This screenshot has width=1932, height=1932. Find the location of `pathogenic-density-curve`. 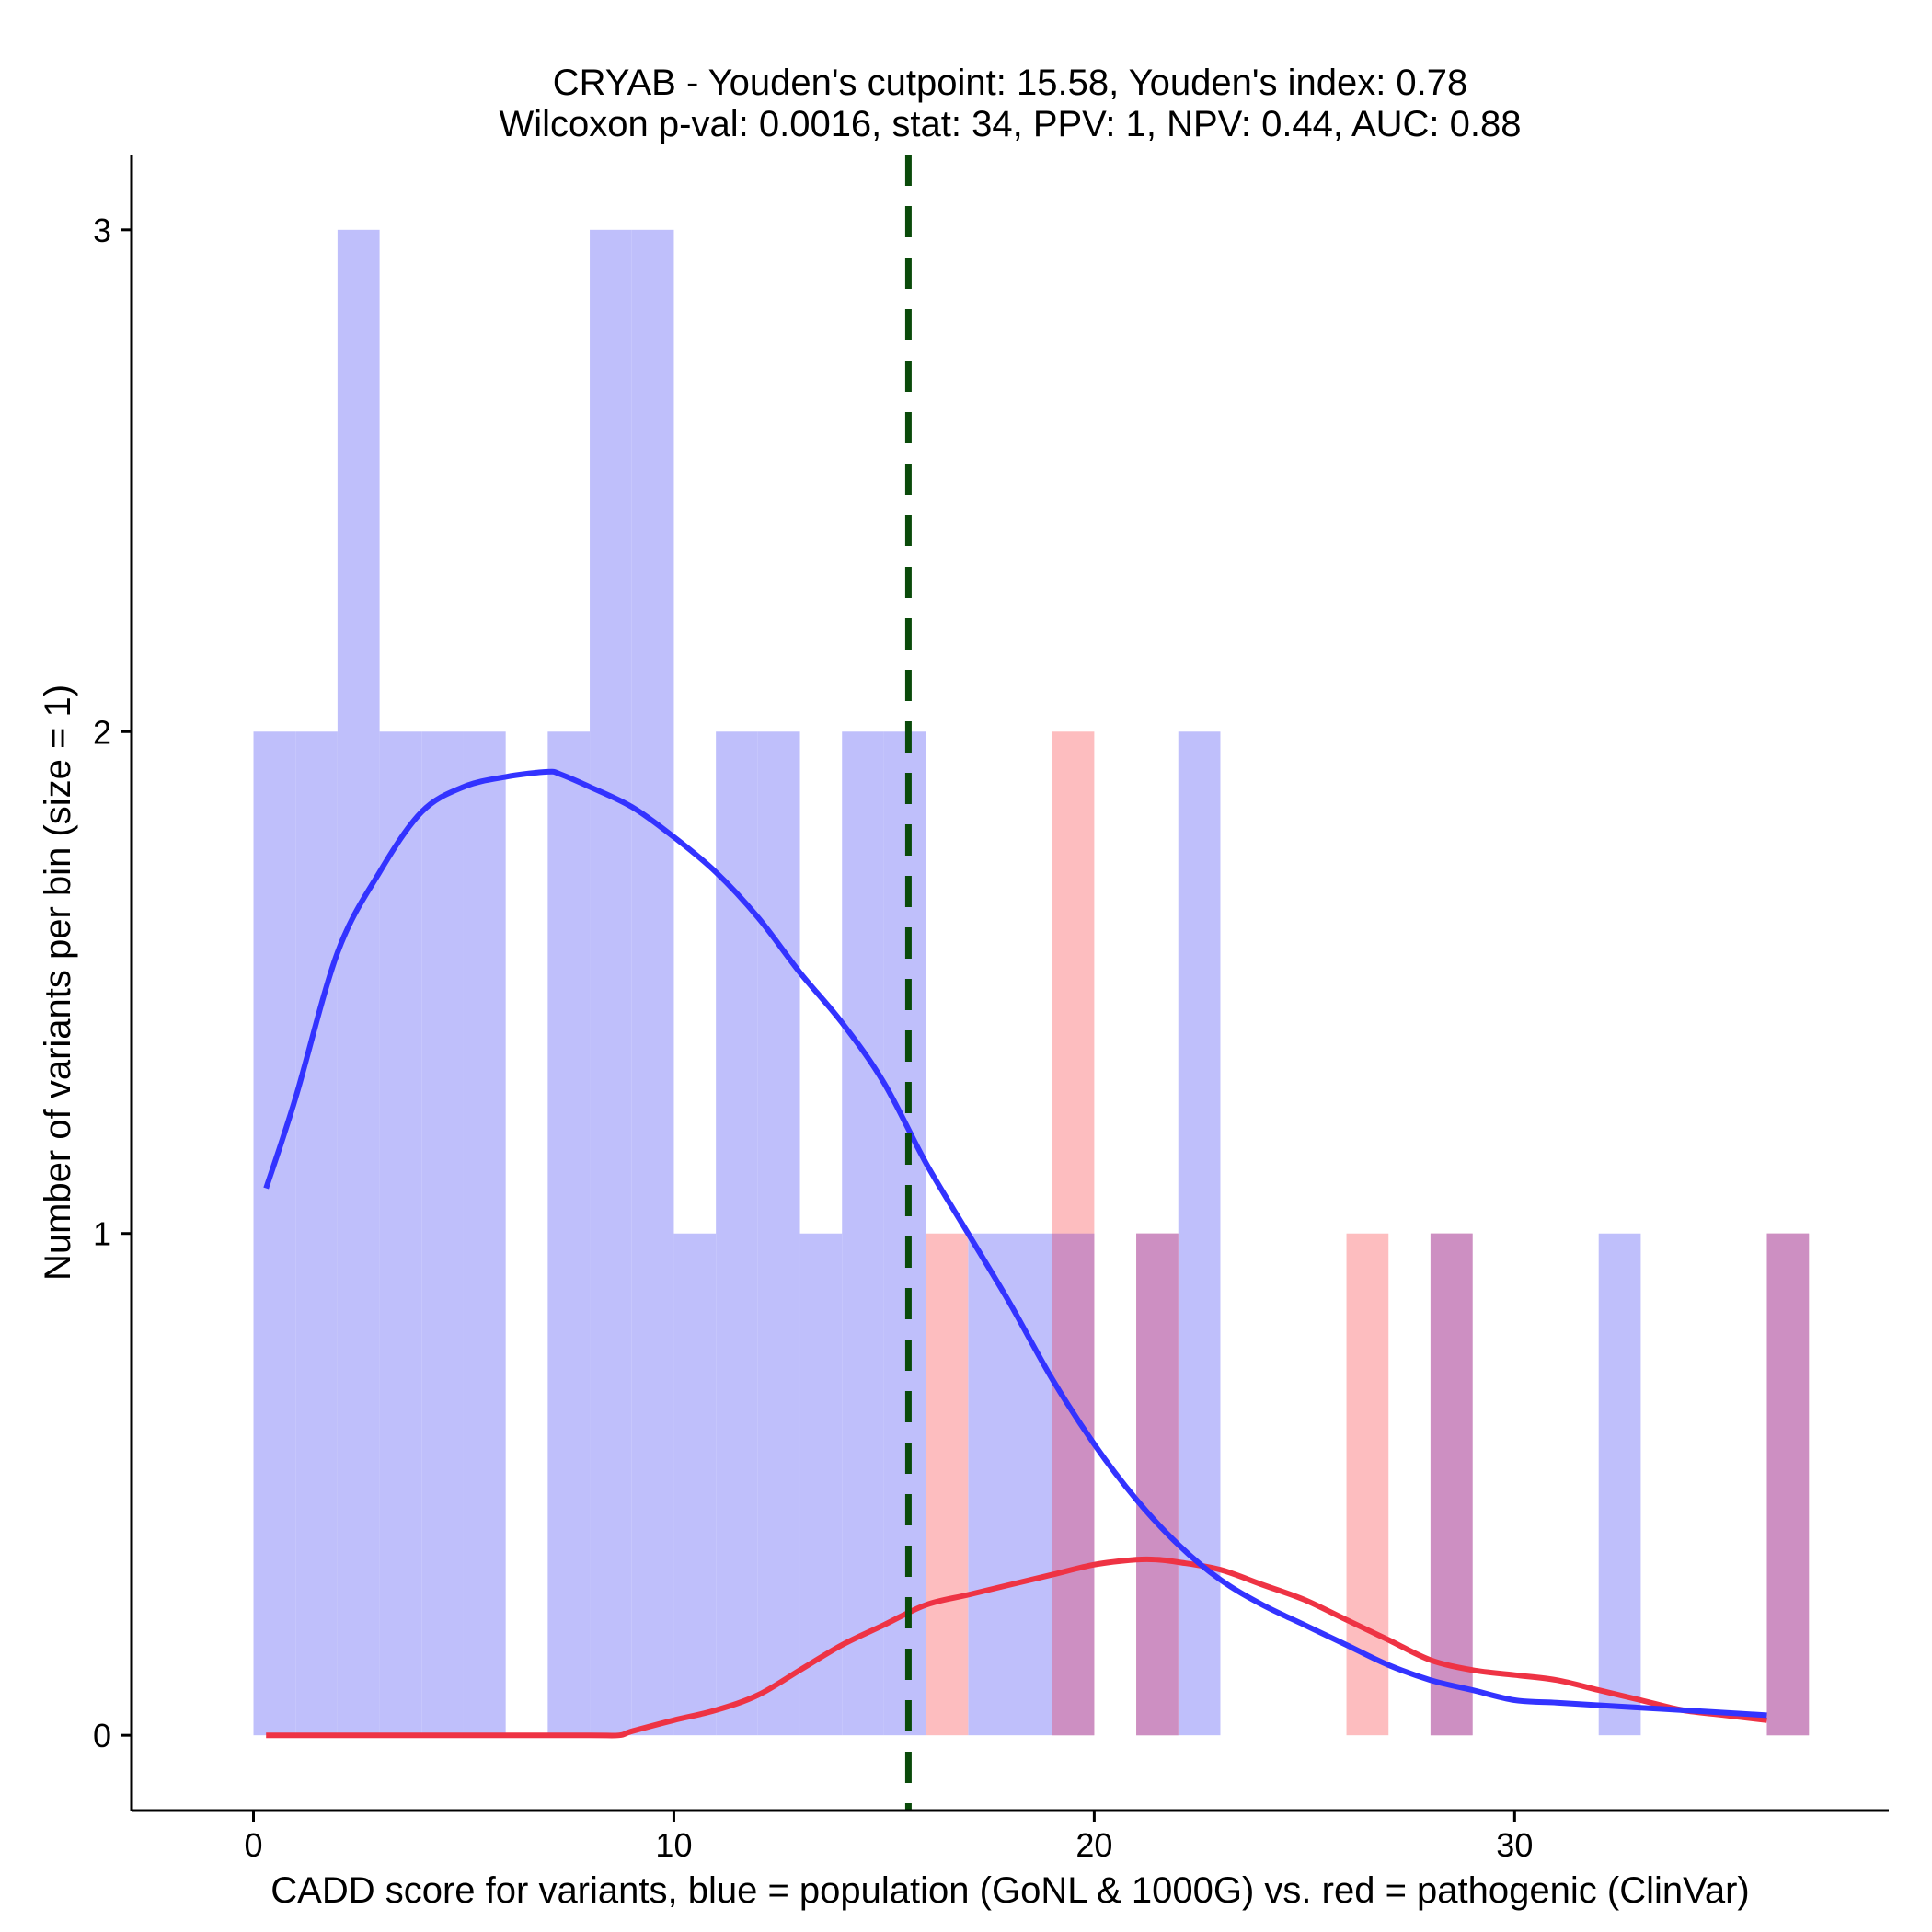

pathogenic-density-curve is located at coordinates (1016, 1647).